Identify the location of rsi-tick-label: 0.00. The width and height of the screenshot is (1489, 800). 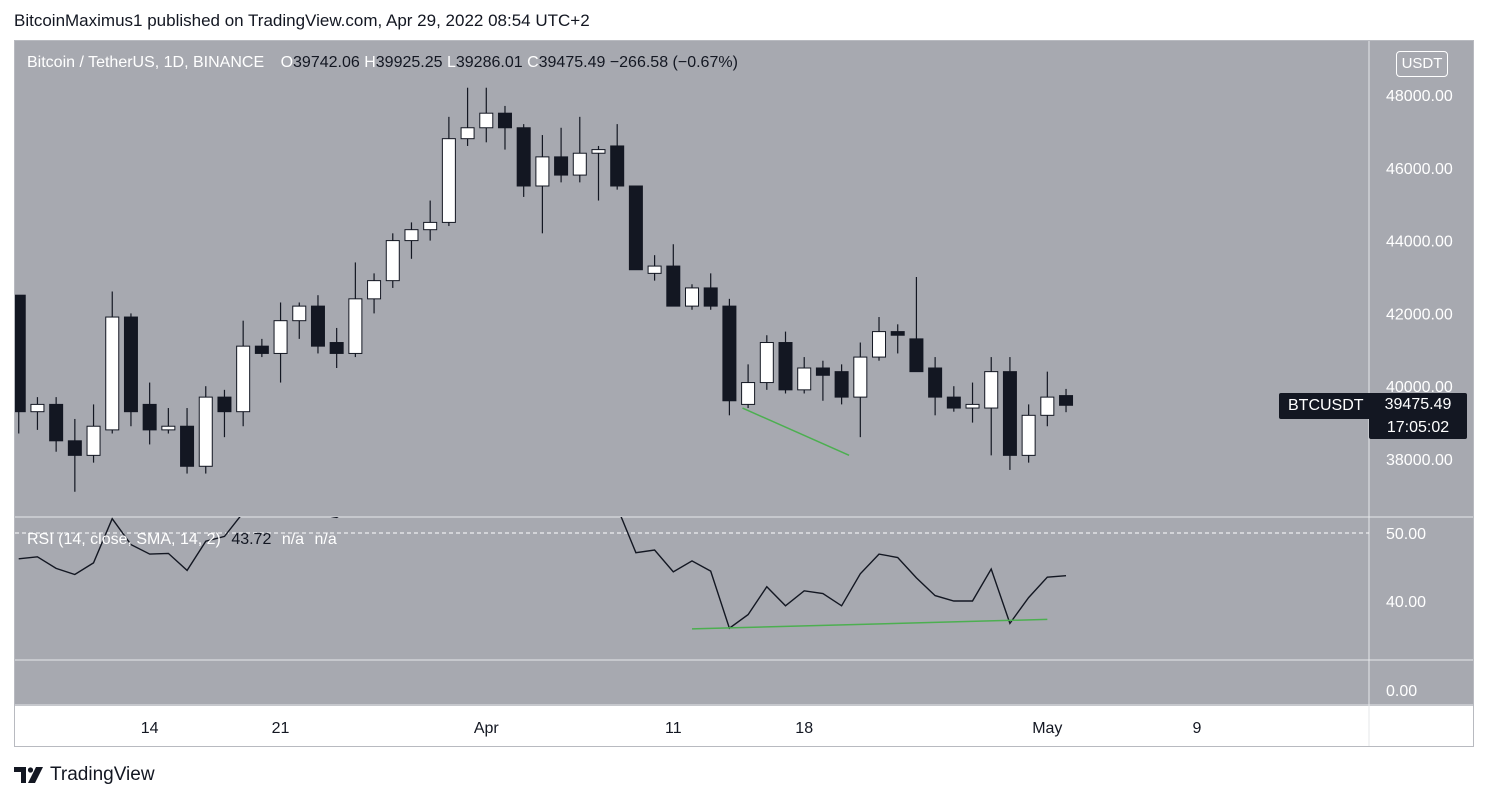
(1401, 691).